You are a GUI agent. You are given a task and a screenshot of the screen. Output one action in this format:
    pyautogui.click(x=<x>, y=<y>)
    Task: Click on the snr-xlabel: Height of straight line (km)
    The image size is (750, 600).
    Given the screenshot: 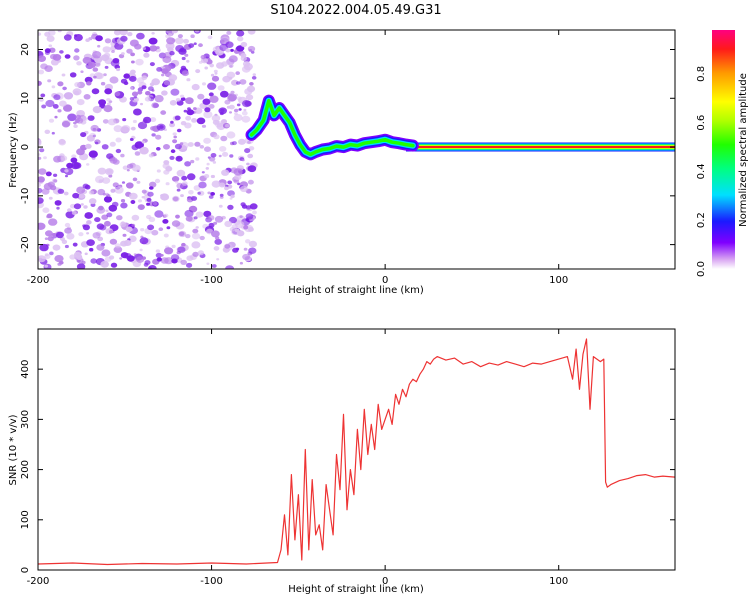 What is the action you would take?
    pyautogui.click(x=356, y=589)
    